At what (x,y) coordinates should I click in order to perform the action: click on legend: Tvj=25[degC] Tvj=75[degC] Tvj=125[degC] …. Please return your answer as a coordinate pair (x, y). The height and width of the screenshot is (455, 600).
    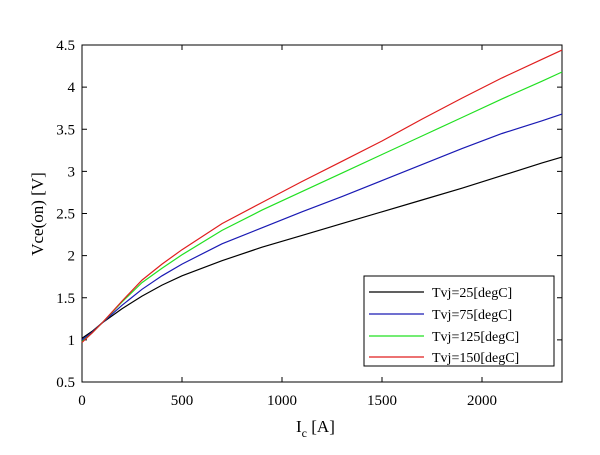
    Looking at the image, I should click on (459, 321).